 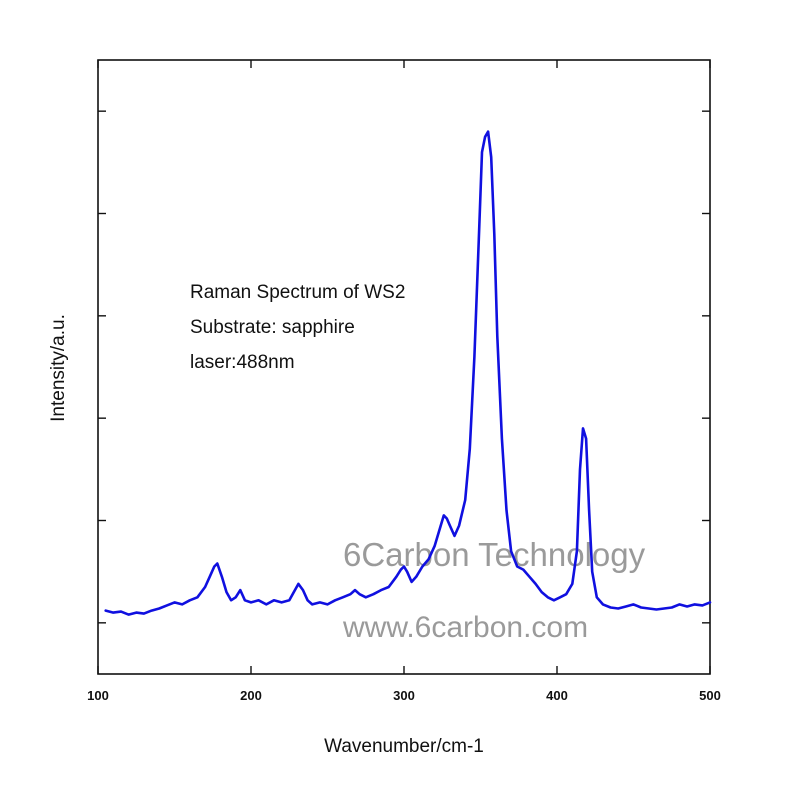 What do you see at coordinates (494, 590) in the screenshot?
I see `watermark: 6Carbon Technology www.6carbon.com` at bounding box center [494, 590].